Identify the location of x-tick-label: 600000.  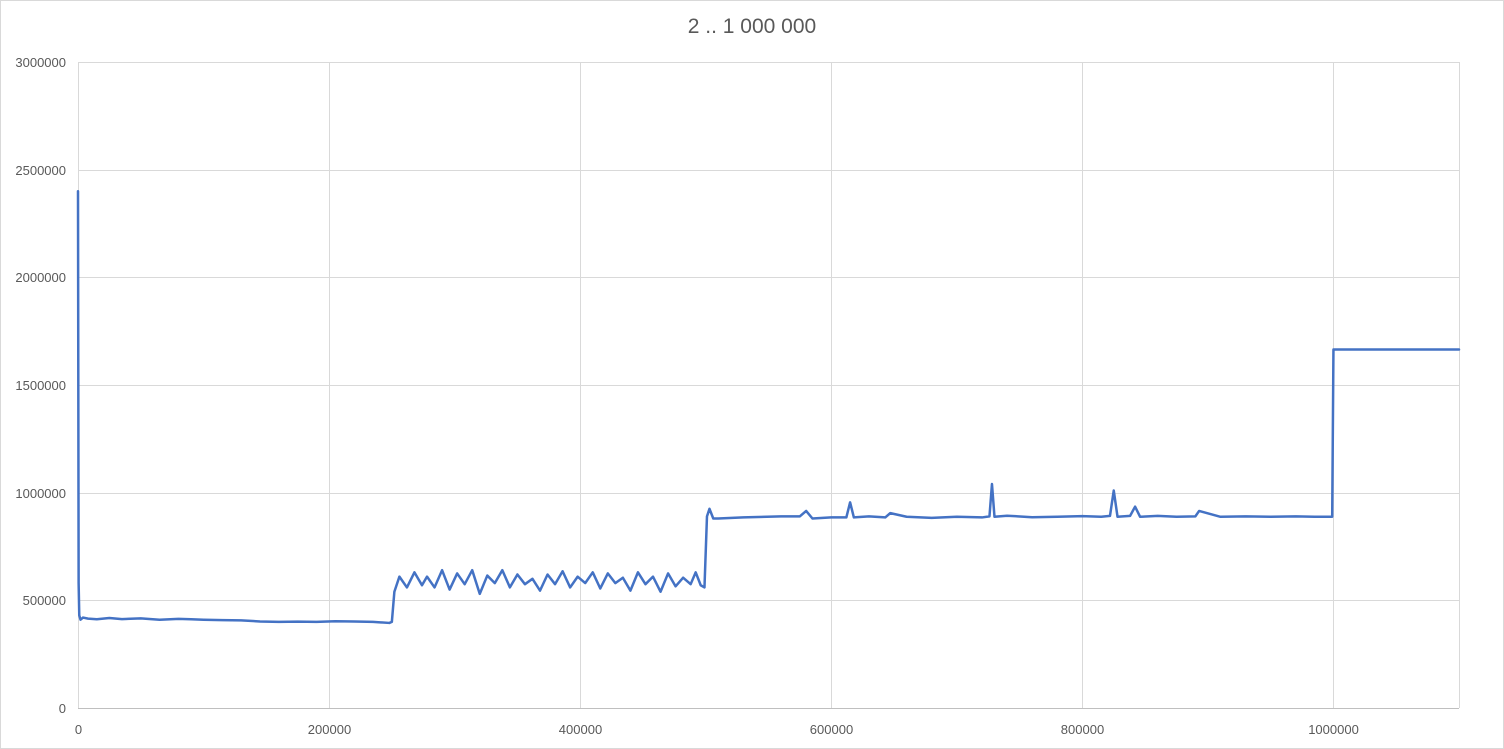
(831, 729).